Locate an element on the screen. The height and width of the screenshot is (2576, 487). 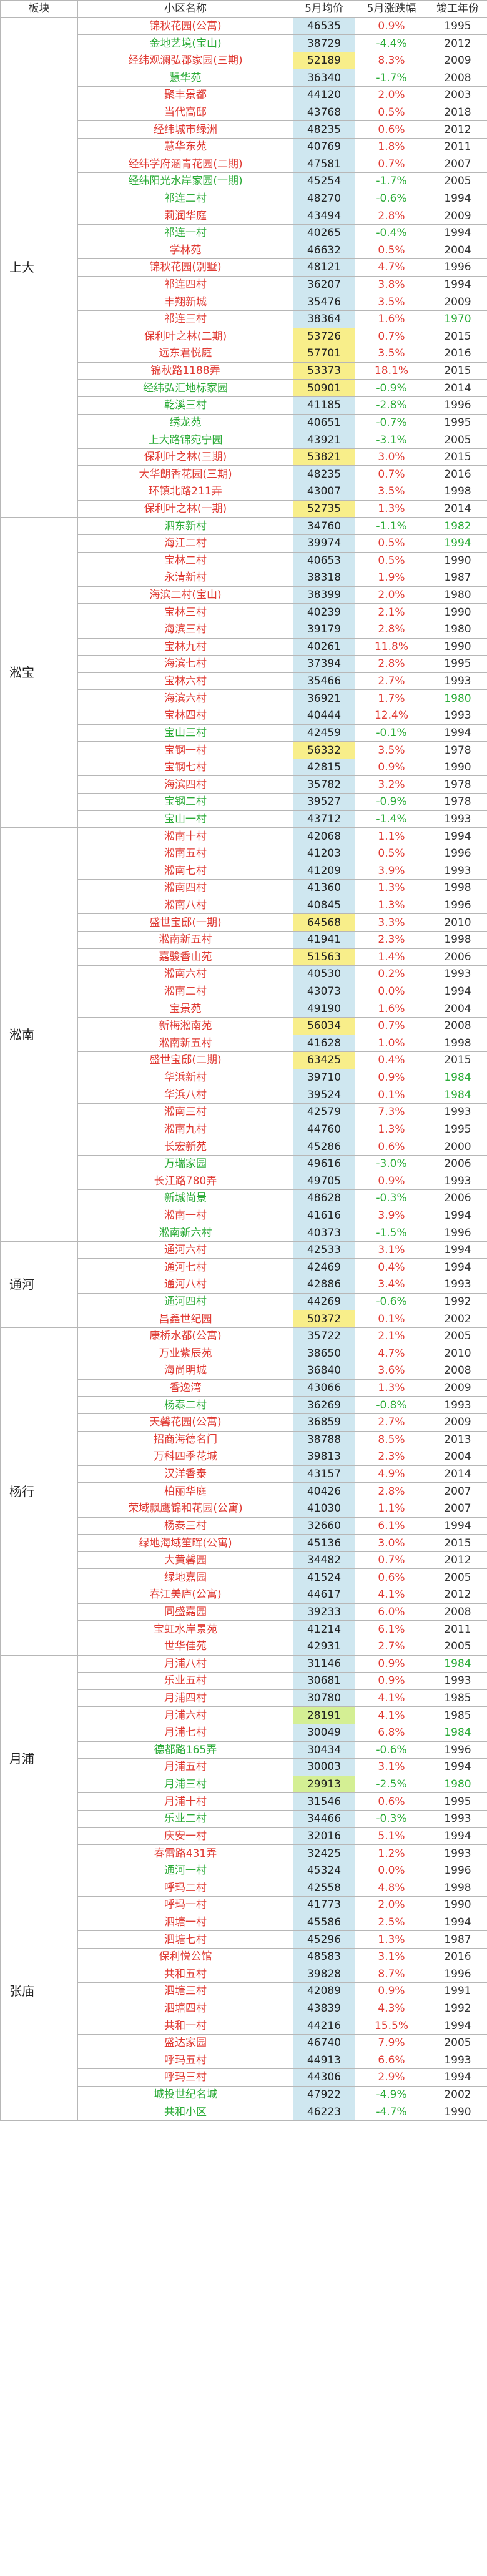
table-row: 绿地嘉园 41524 0.6% 2005 is located at coordinates (244, 1577).